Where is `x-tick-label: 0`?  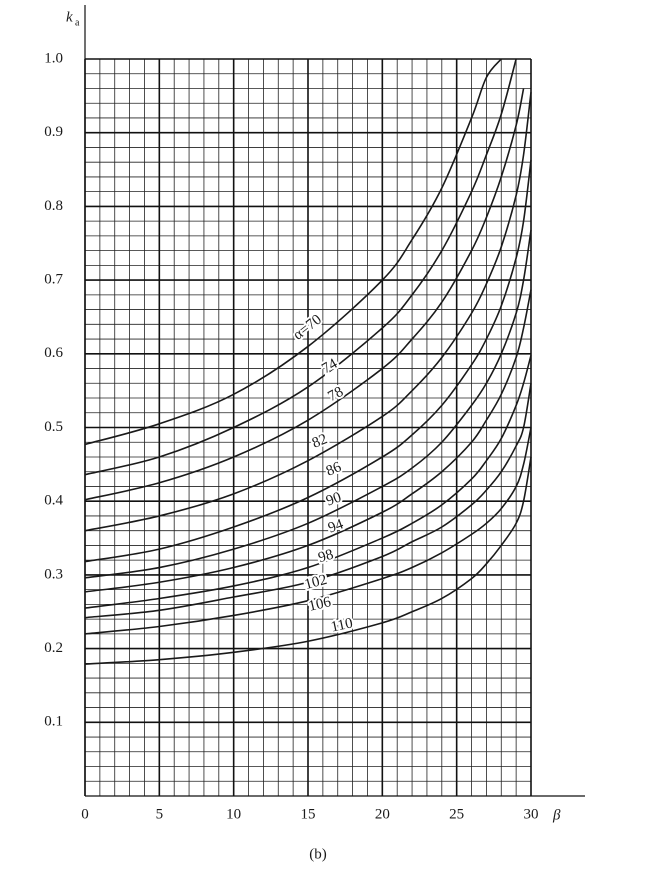 x-tick-label: 0 is located at coordinates (85, 814).